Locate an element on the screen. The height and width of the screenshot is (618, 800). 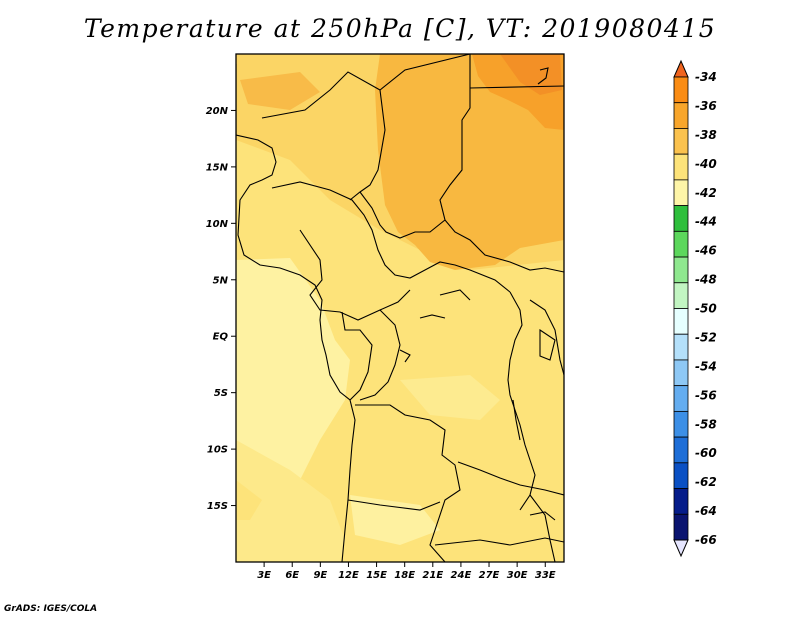
lon-tick-label: 15E is located at coordinates (376, 575).